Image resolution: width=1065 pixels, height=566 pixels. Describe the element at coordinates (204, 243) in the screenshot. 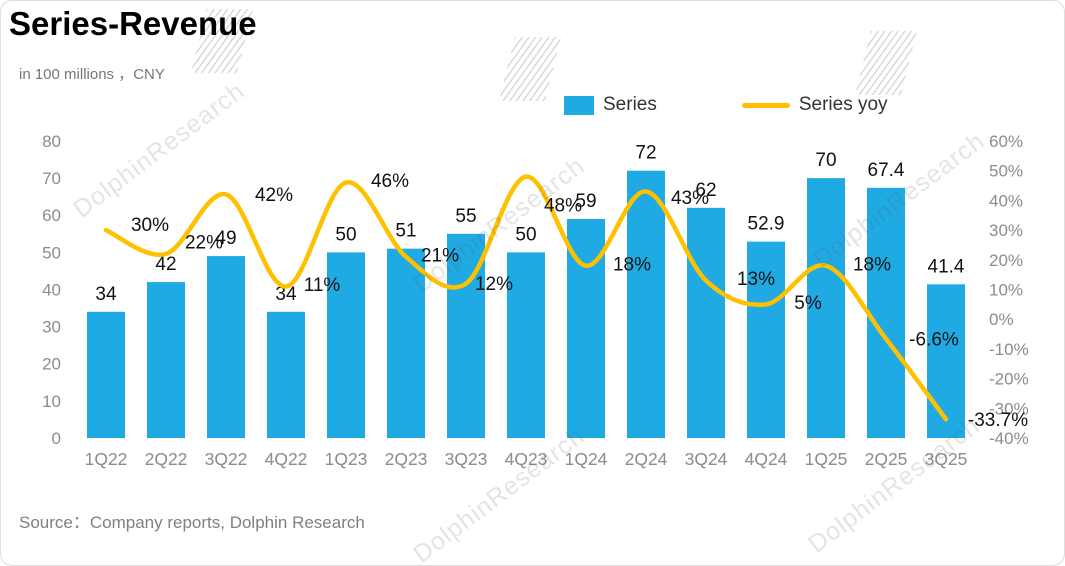

I see `yoy-value-label: 22%` at that location.